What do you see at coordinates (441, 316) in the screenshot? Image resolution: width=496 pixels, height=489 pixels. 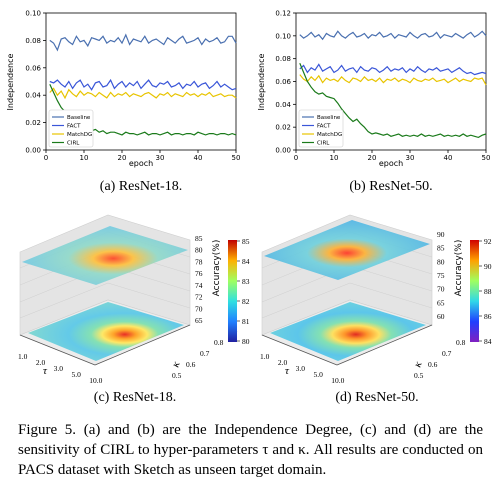 I see `z-tick-label: 60` at bounding box center [441, 316].